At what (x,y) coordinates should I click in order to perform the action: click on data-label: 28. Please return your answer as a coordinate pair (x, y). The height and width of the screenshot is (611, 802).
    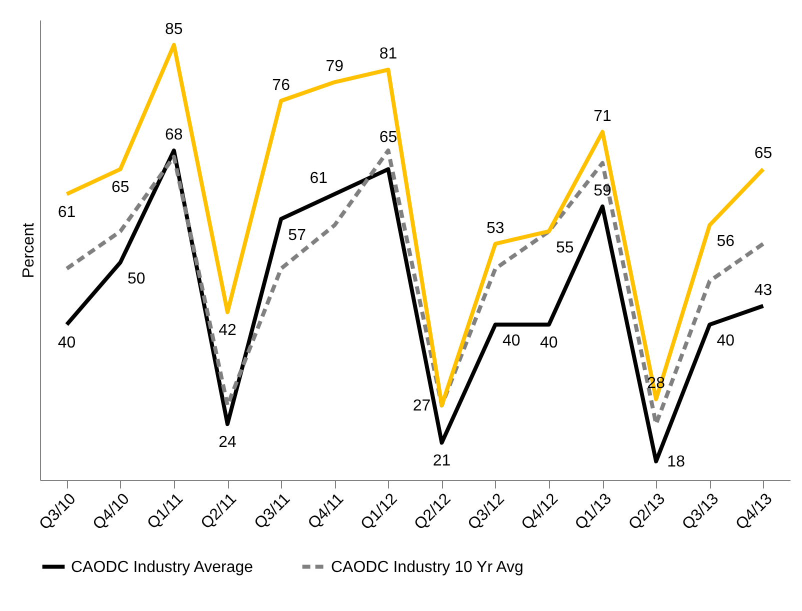
    Looking at the image, I should click on (656, 383).